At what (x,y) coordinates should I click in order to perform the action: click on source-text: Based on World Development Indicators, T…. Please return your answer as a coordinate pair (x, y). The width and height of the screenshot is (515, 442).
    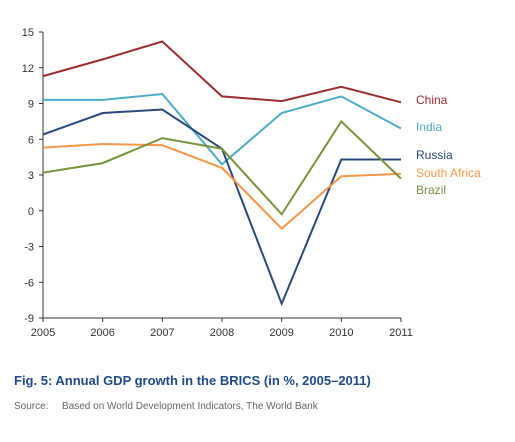
    Looking at the image, I should click on (190, 406).